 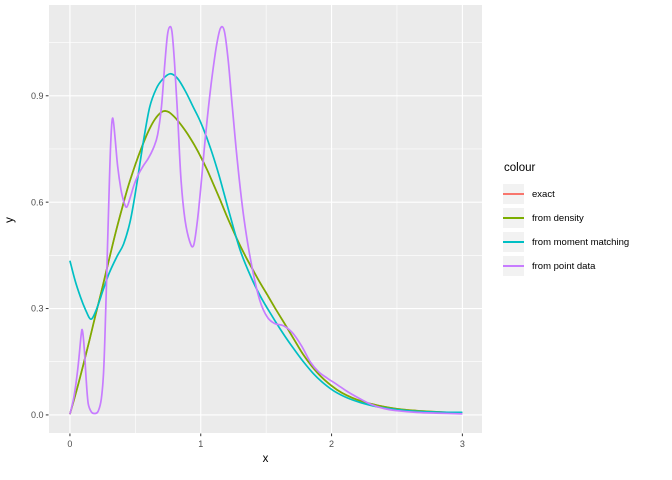 I want to click on x-axis-title: x, so click(x=265, y=459).